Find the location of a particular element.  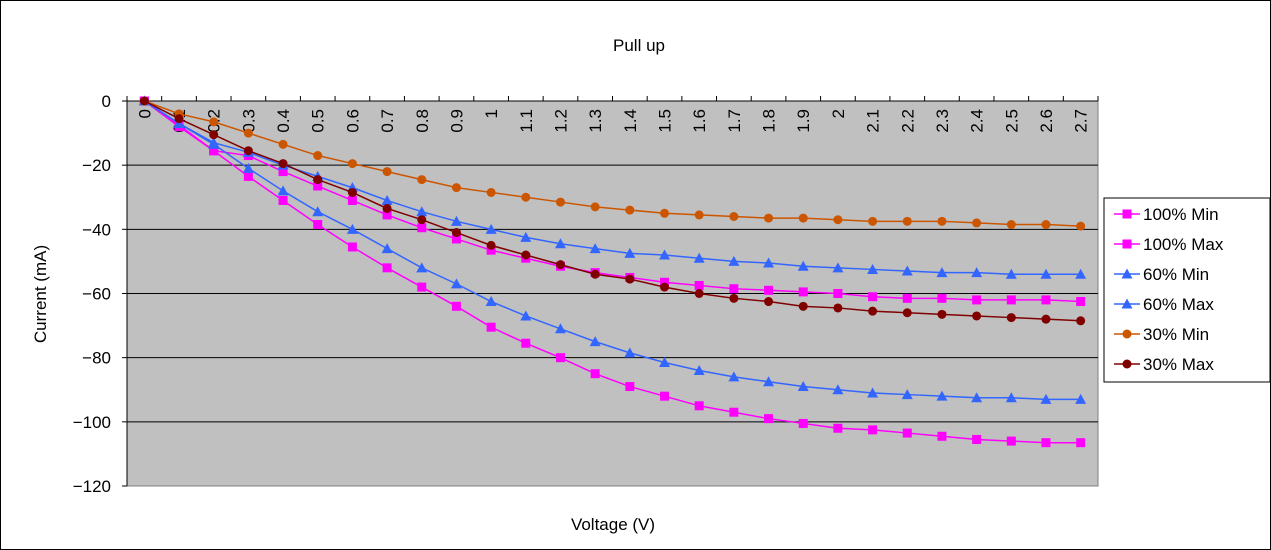

y-tick-label: −40 is located at coordinates (96, 229).